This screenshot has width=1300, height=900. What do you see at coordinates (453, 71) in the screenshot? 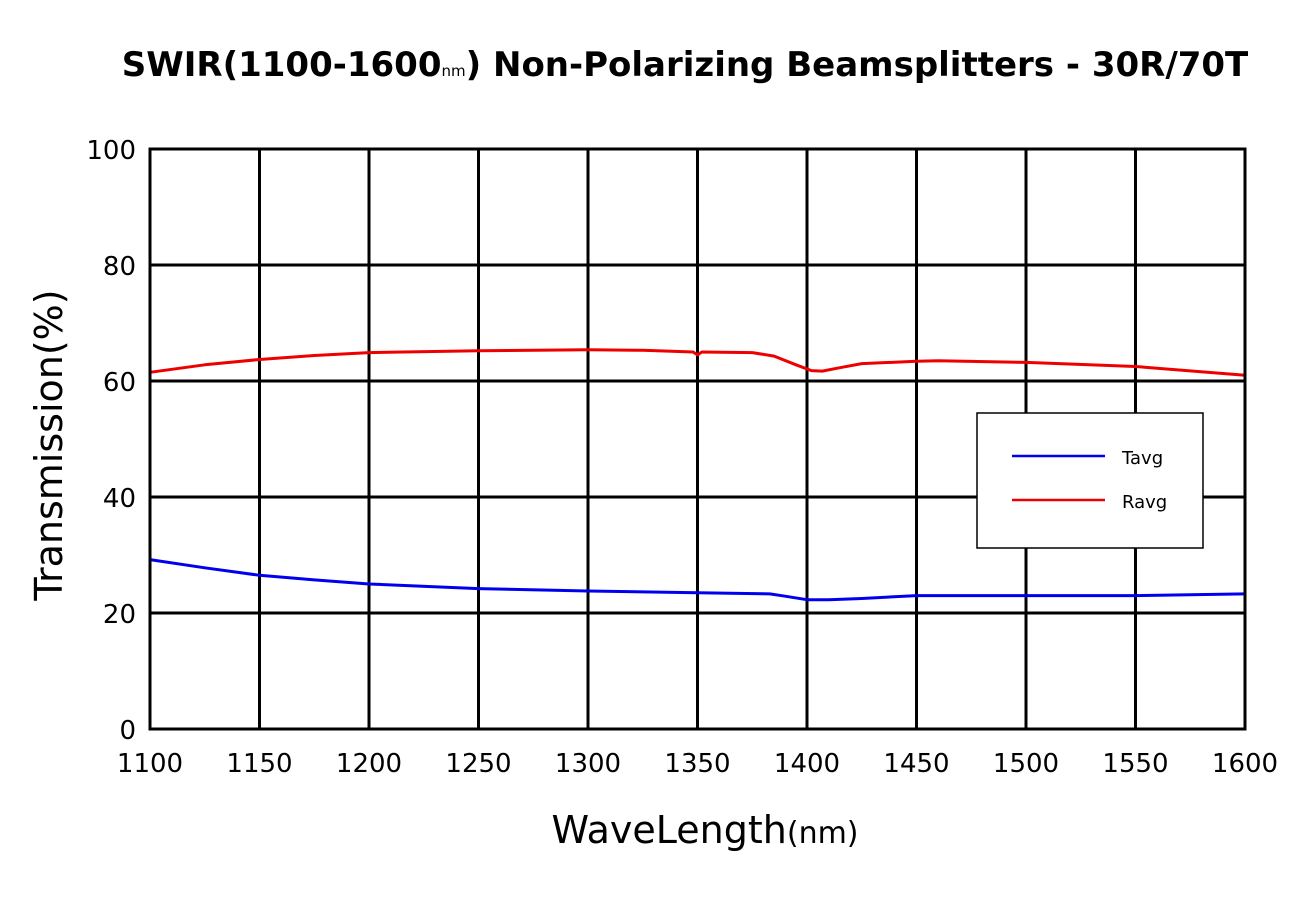
I see `chart-title-unit: nm` at bounding box center [453, 71].